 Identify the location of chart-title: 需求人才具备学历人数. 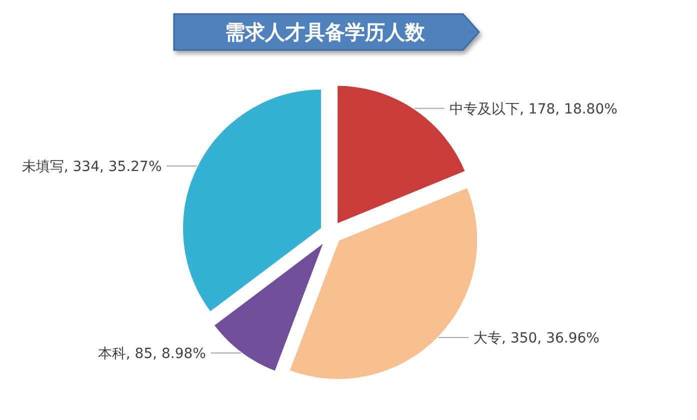
(325, 32).